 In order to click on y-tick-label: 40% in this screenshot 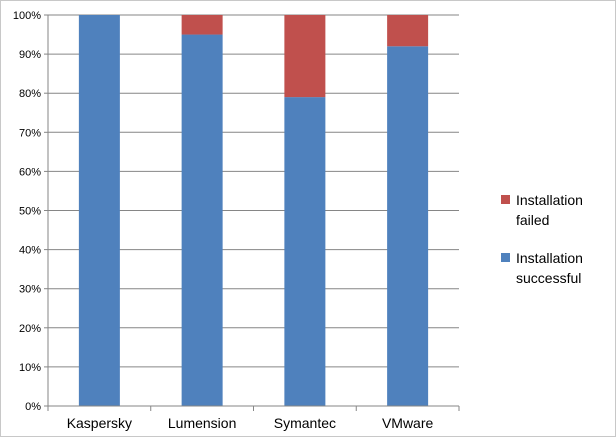, I will do `click(30, 251)`.